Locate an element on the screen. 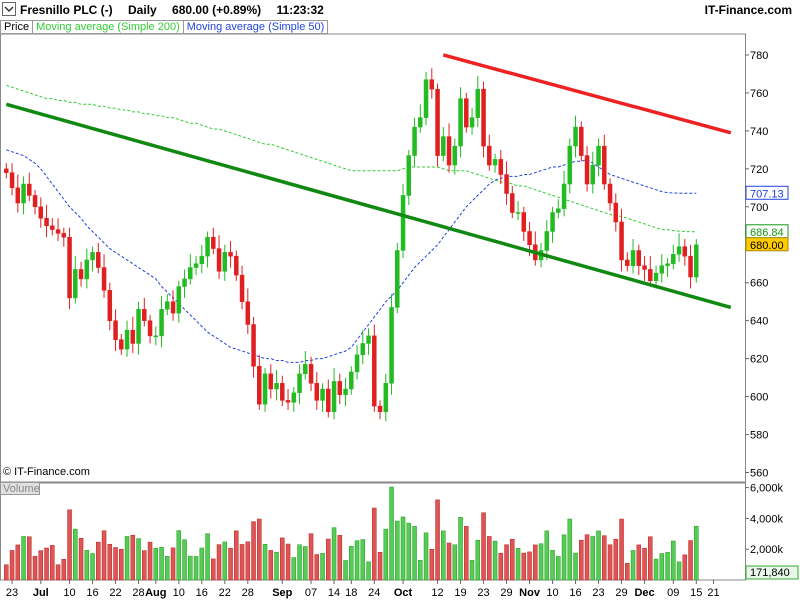 This screenshot has width=800, height=600. legend-ma200: Moving average (Simple 200) is located at coordinates (108, 27).